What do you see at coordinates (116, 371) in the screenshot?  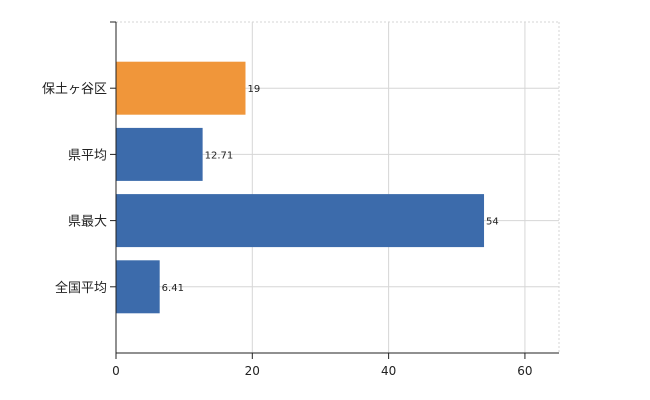 I see `x-tick-label: 0` at bounding box center [116, 371].